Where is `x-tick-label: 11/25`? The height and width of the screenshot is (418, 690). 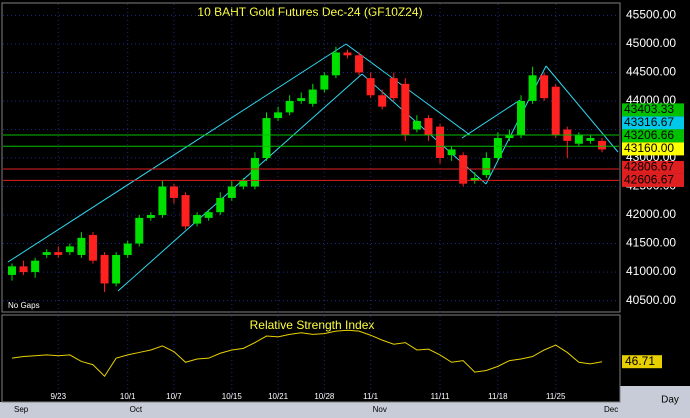
x-tick-label: 11/25 is located at coordinates (556, 396).